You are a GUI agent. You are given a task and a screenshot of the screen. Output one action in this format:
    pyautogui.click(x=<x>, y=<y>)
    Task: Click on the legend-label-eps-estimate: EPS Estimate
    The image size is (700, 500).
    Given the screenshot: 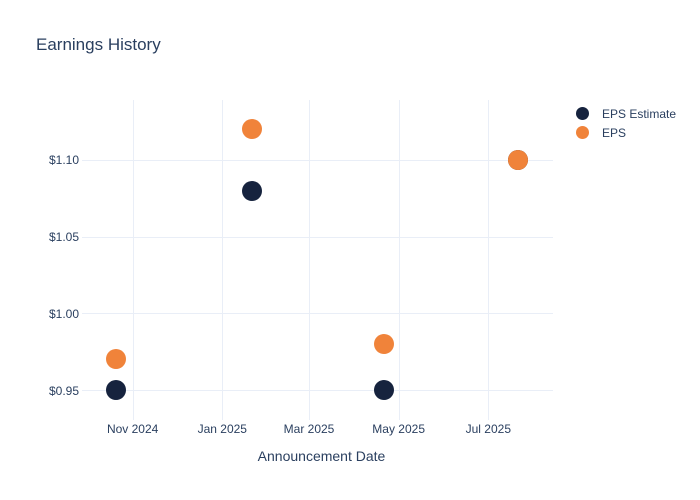 What is the action you would take?
    pyautogui.click(x=639, y=113)
    